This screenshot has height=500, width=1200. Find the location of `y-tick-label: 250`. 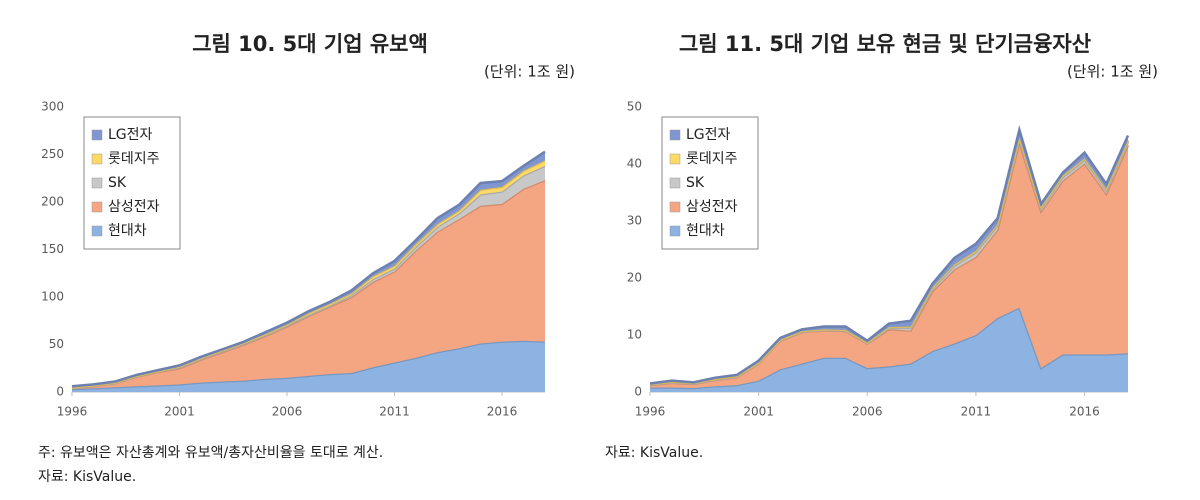

y-tick-label: 250 is located at coordinates (52, 154).